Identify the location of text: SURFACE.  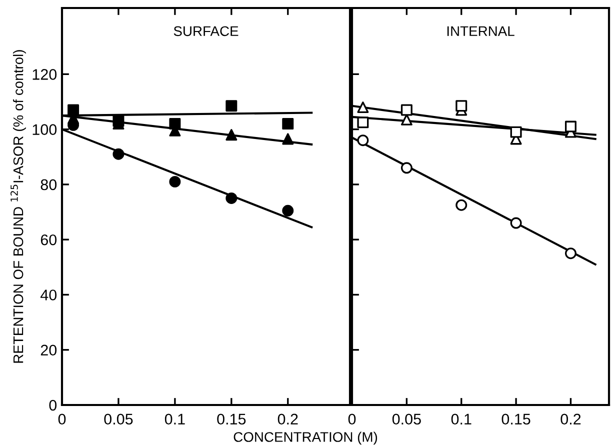
(206, 31).